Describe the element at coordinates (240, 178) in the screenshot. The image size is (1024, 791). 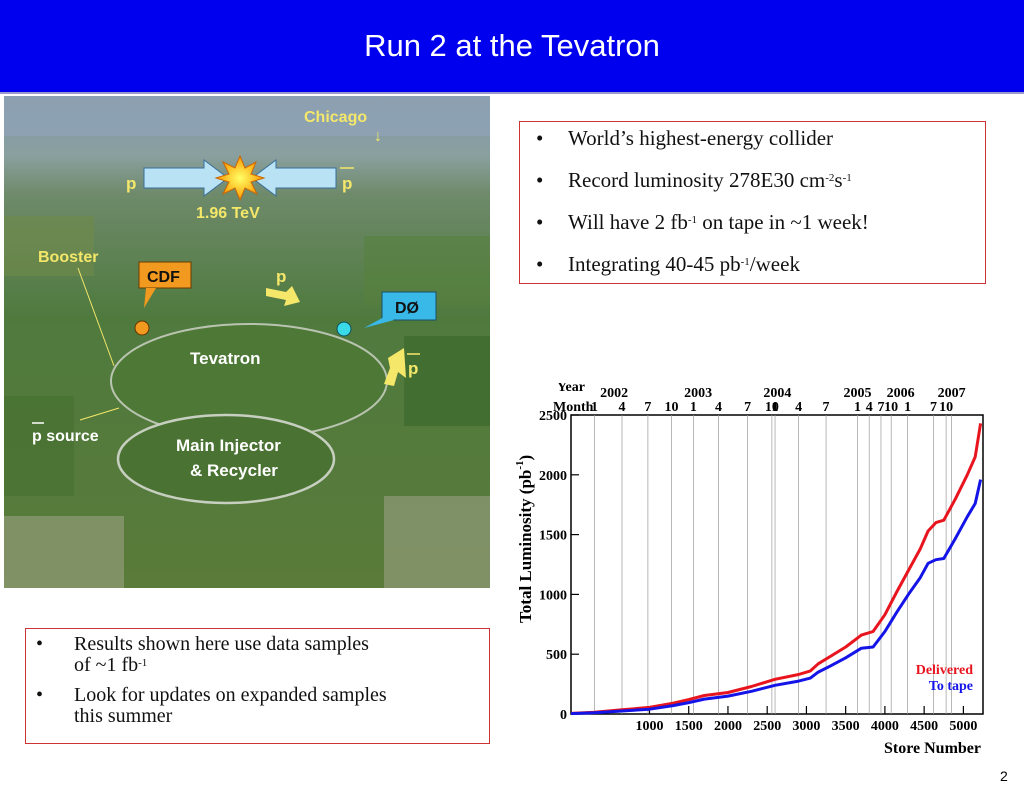
I see `collision-burst-icon` at that location.